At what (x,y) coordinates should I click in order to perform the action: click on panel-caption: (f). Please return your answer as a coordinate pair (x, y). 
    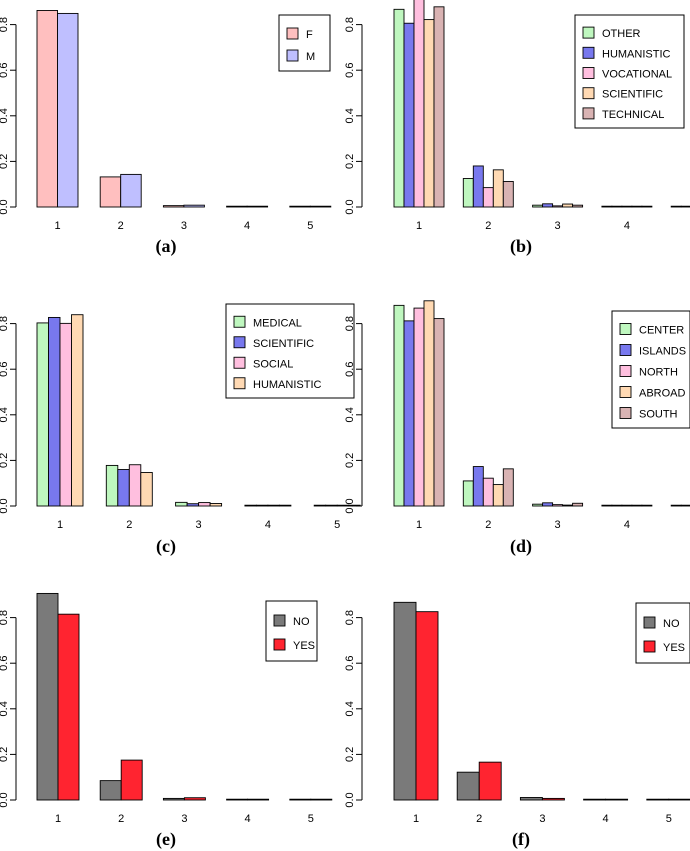
    Looking at the image, I should click on (521, 839).